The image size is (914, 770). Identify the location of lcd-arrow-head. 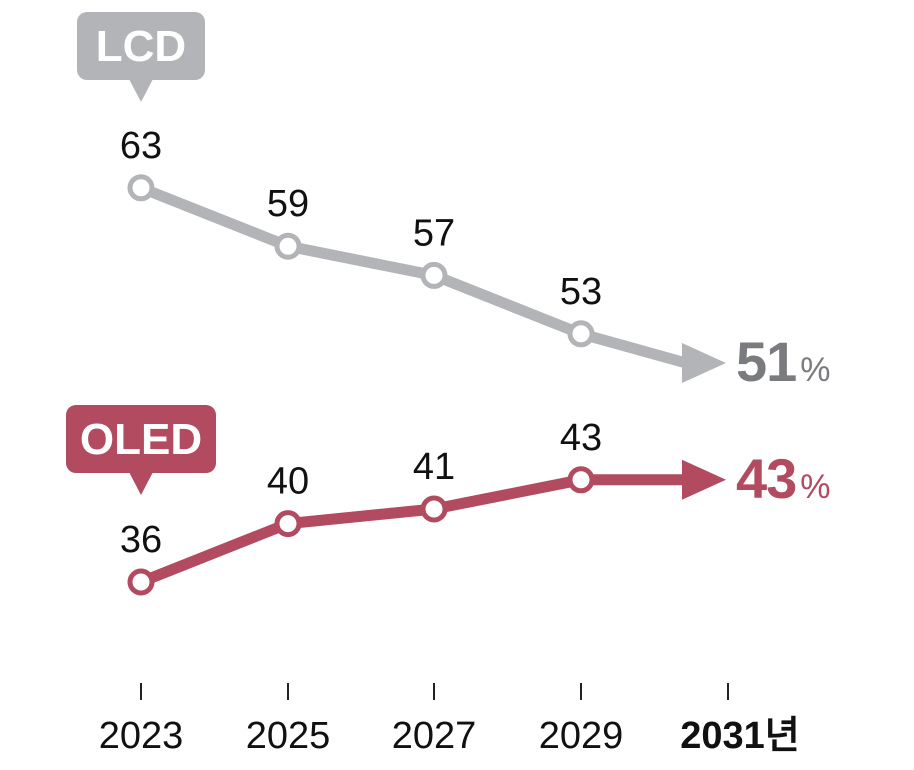
(704, 363).